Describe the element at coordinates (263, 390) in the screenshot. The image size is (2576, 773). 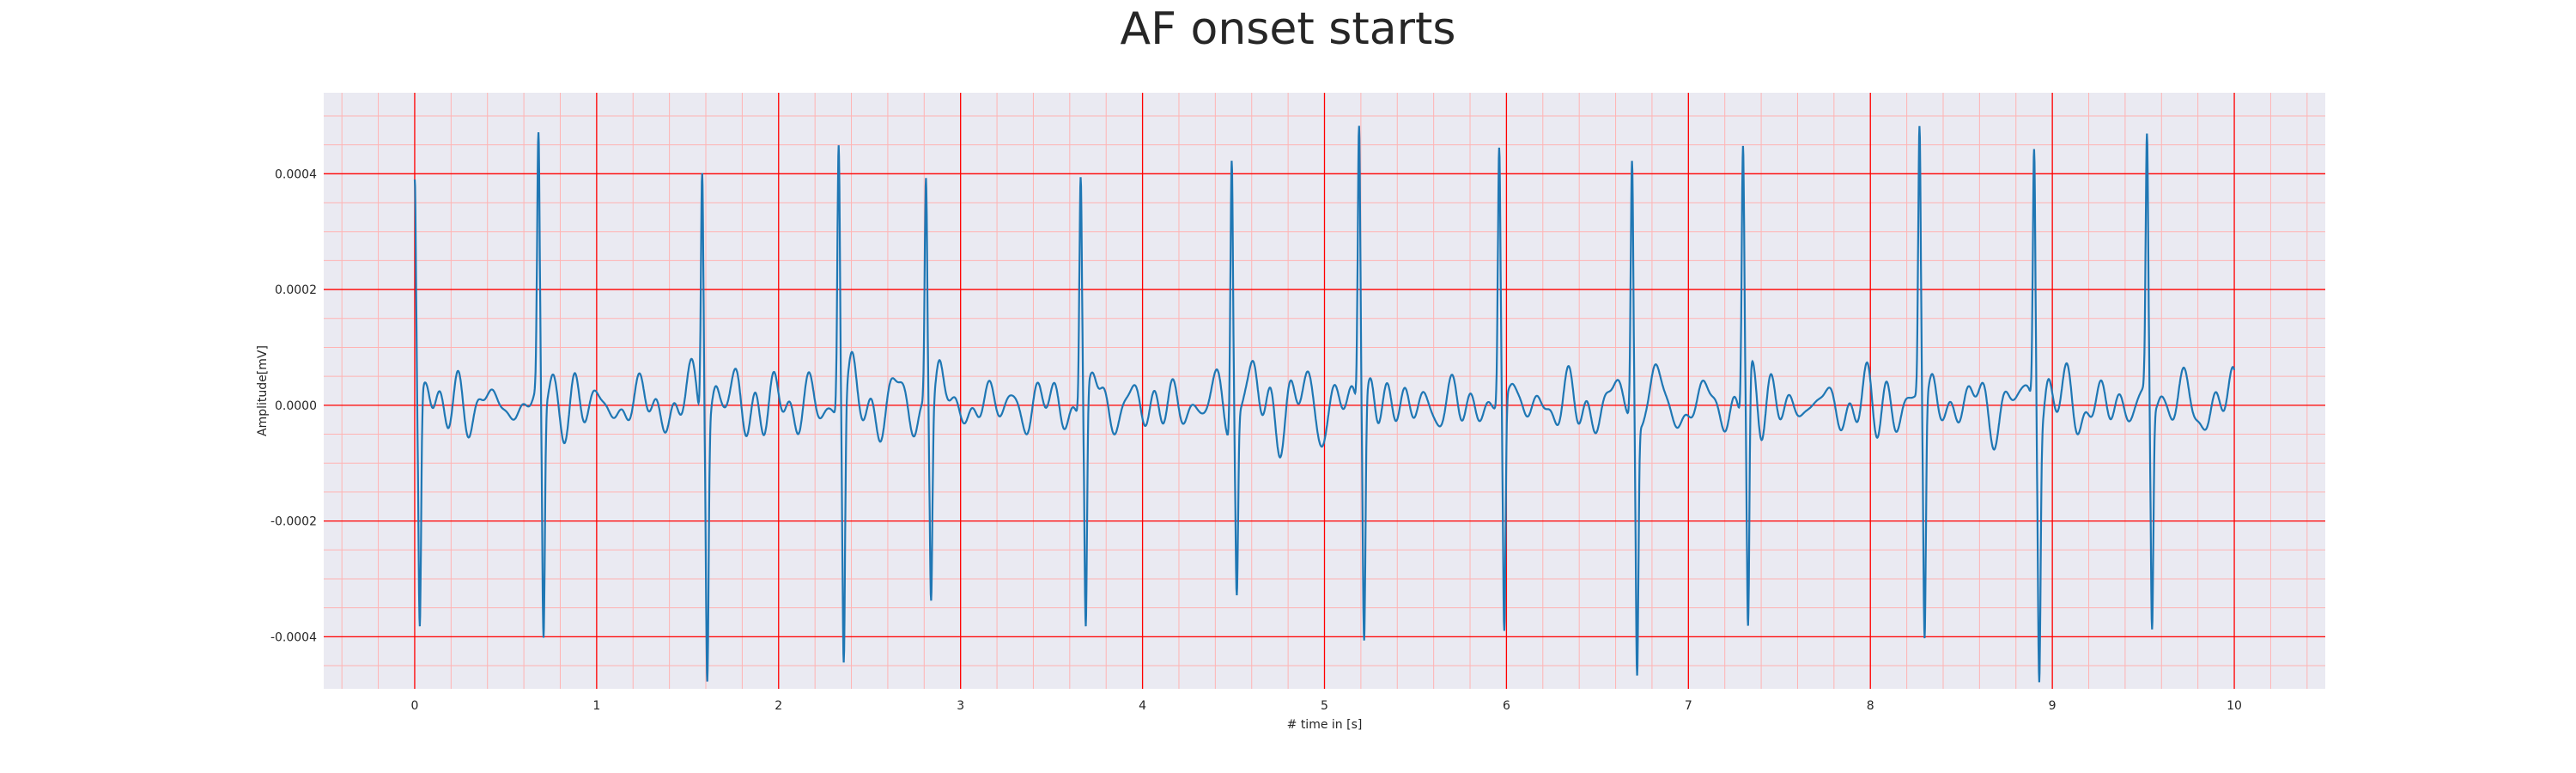
I see `y-axis-label: Amplitude[mV]` at that location.